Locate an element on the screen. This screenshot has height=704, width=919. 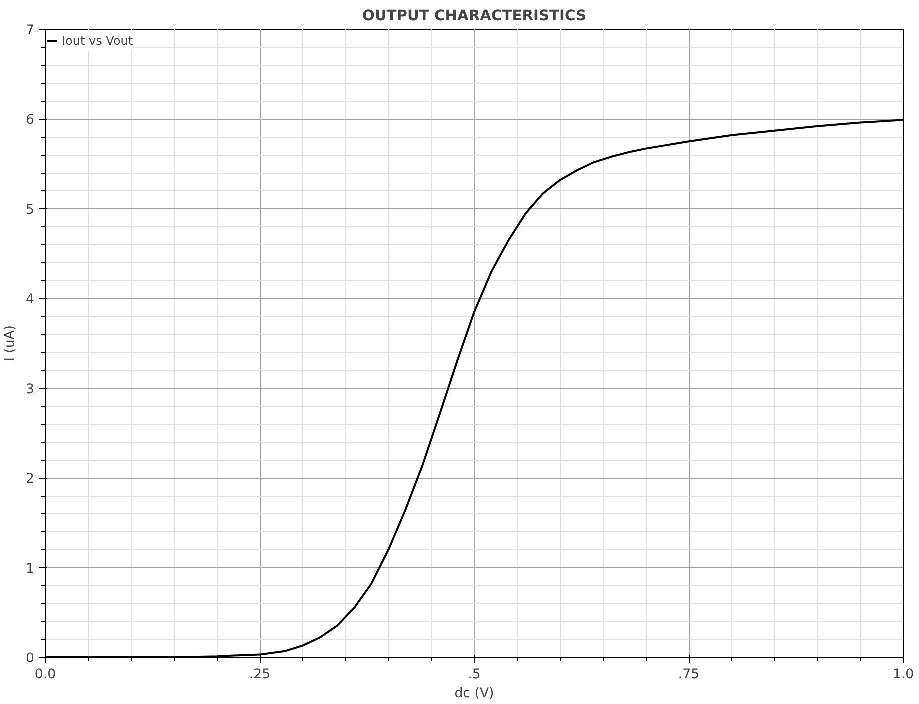
y-tick-label: 5 is located at coordinates (30, 210).